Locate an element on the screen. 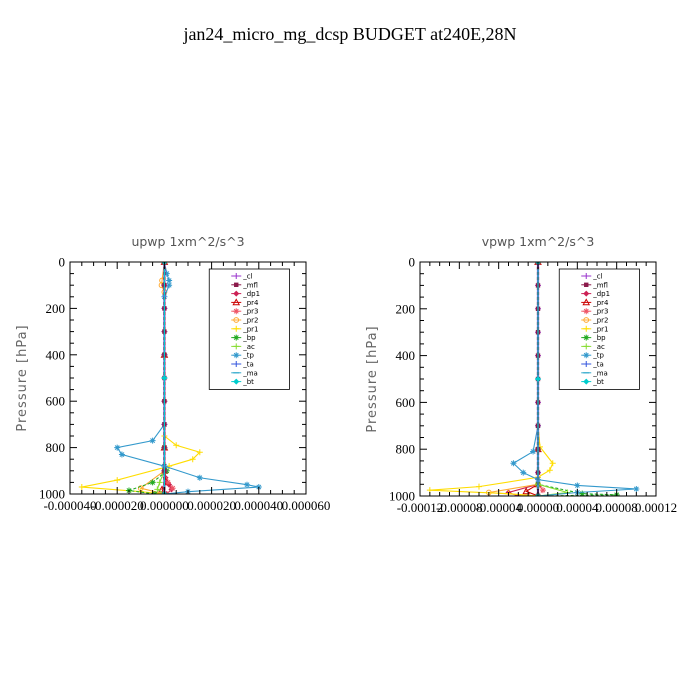  legend-entry: _dp1 is located at coordinates (245, 294).